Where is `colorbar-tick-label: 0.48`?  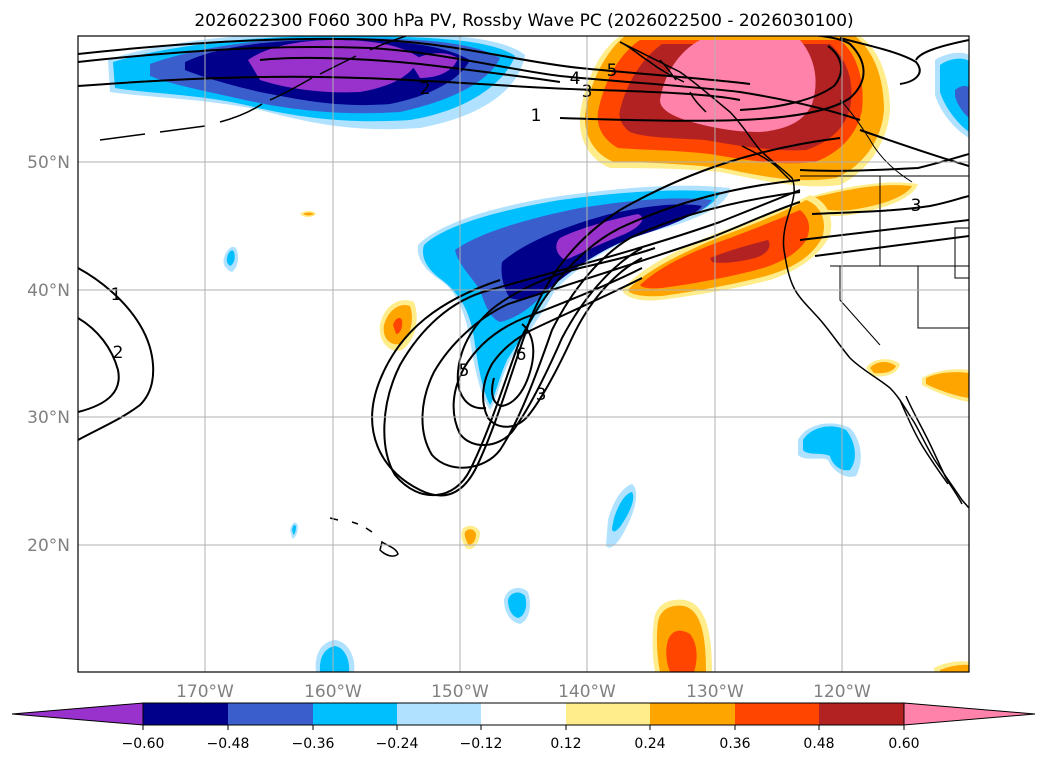 colorbar-tick-label: 0.48 is located at coordinates (818, 744).